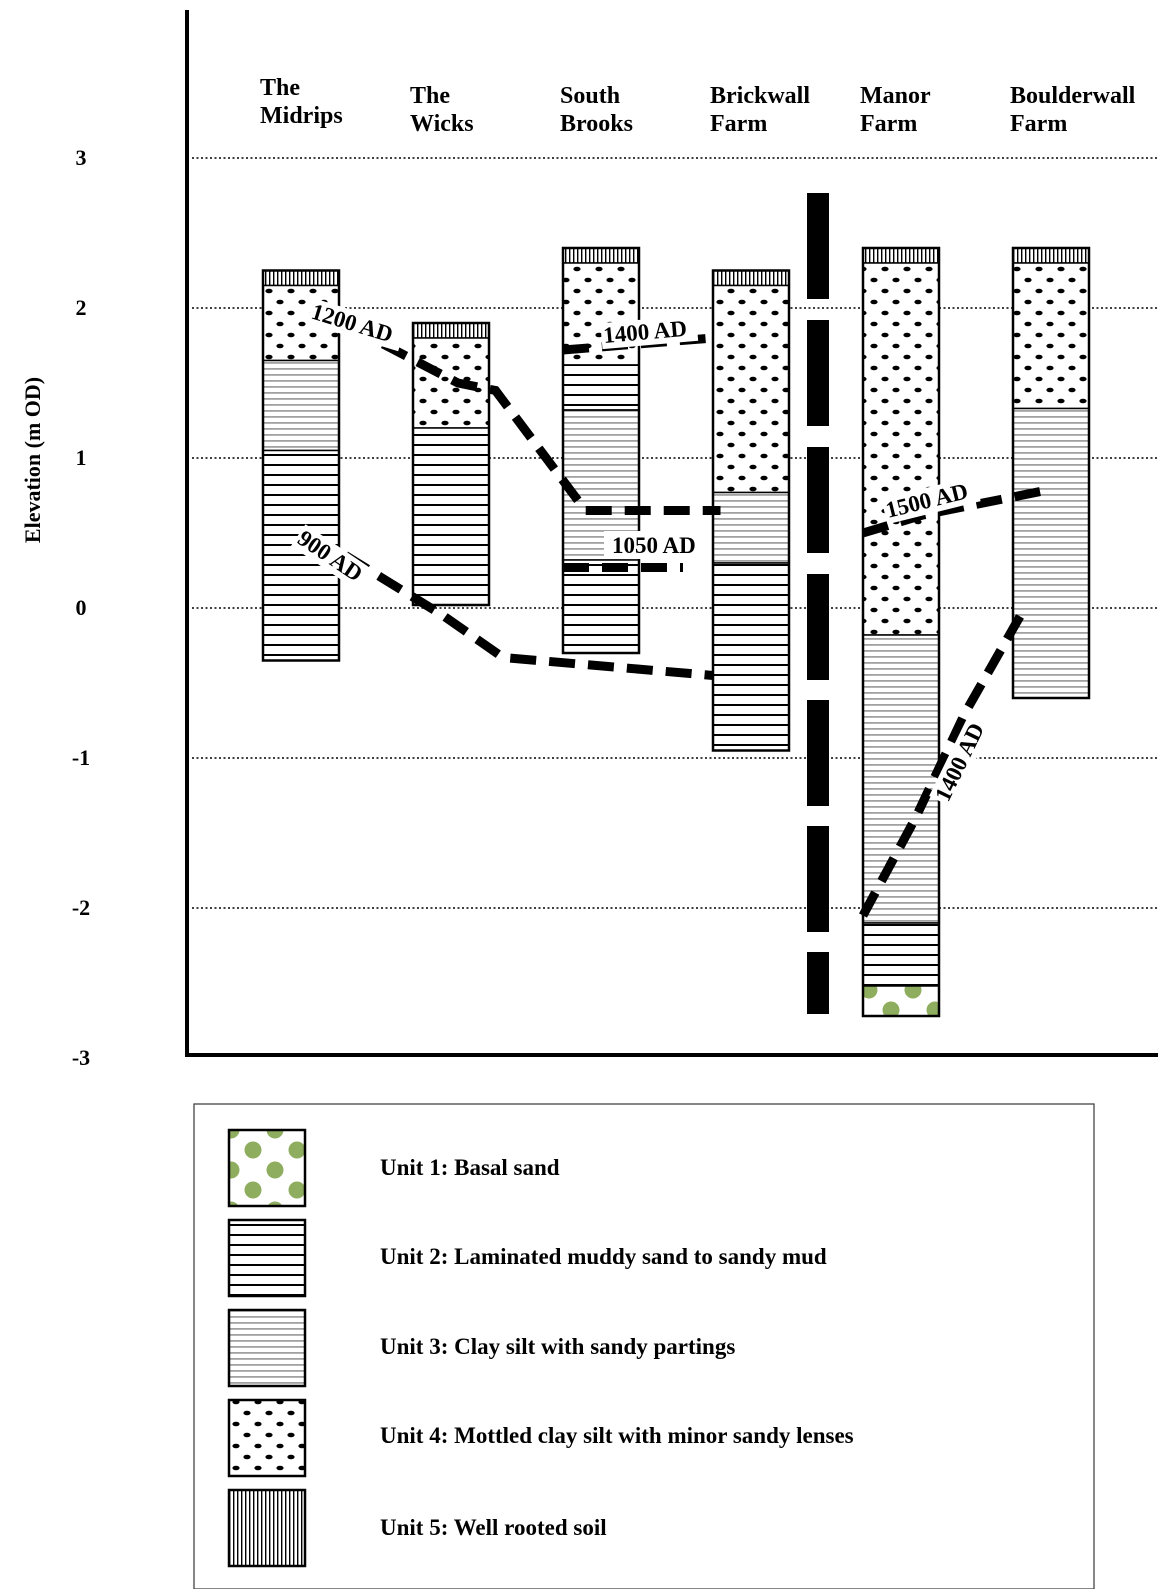 The width and height of the screenshot is (1158, 1589). Describe the element at coordinates (493, 1527) in the screenshot. I see `legend-label-unit-5: Unit 5: Well rooted soil` at that location.